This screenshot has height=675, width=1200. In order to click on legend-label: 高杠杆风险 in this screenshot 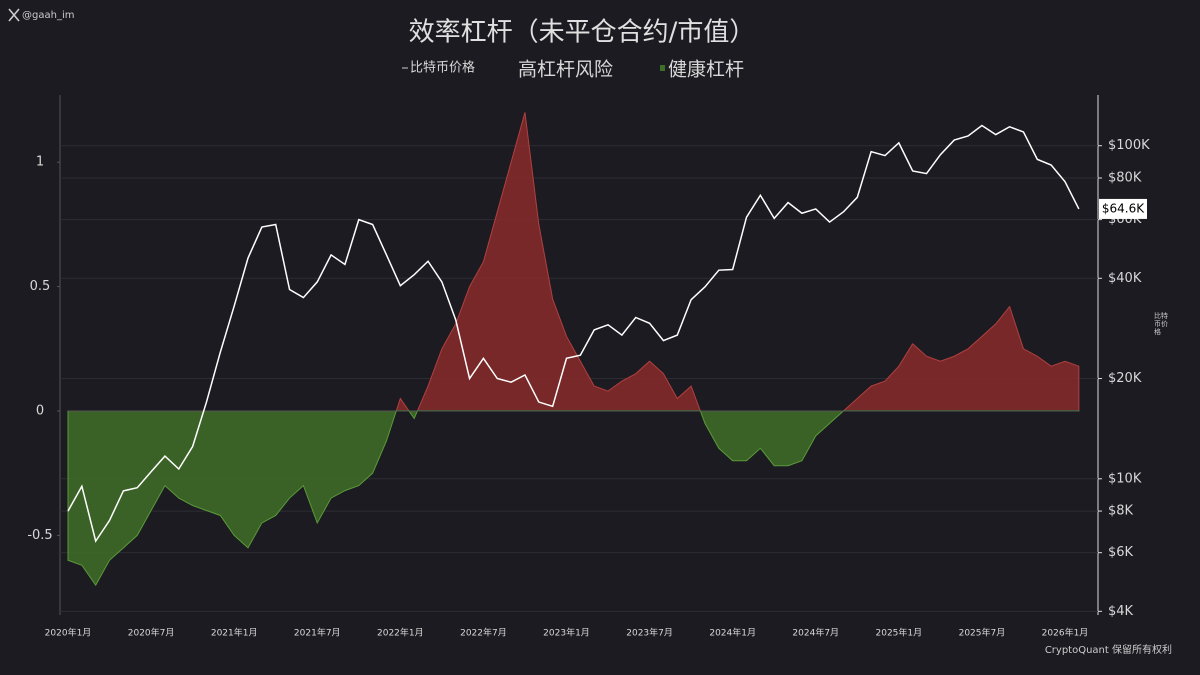, I will do `click(565, 70)`.